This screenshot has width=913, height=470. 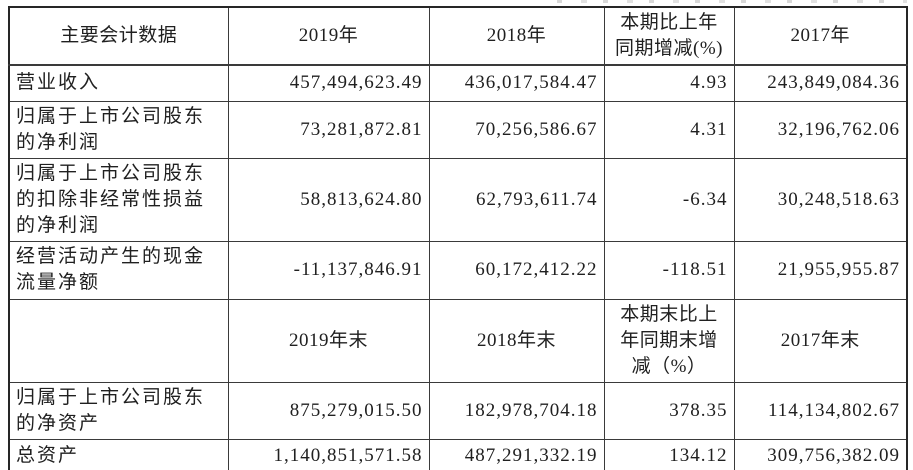 I want to click on value-2019: 875,279,015.50, so click(x=328, y=410).